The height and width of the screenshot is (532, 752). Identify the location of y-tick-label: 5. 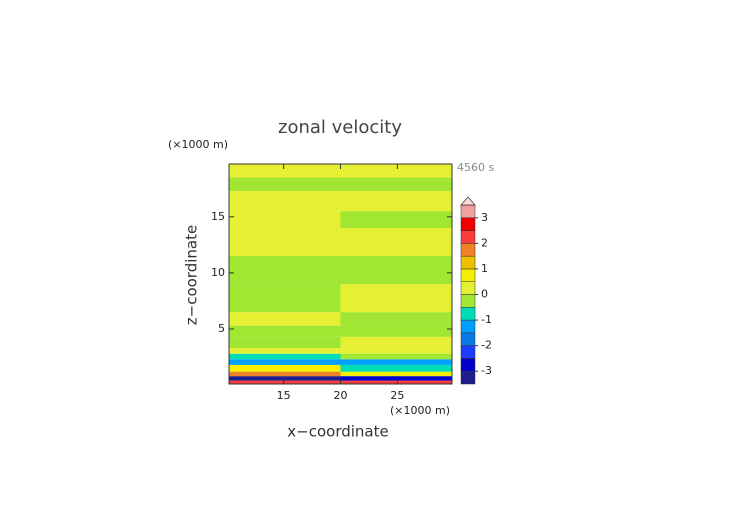
(221, 328).